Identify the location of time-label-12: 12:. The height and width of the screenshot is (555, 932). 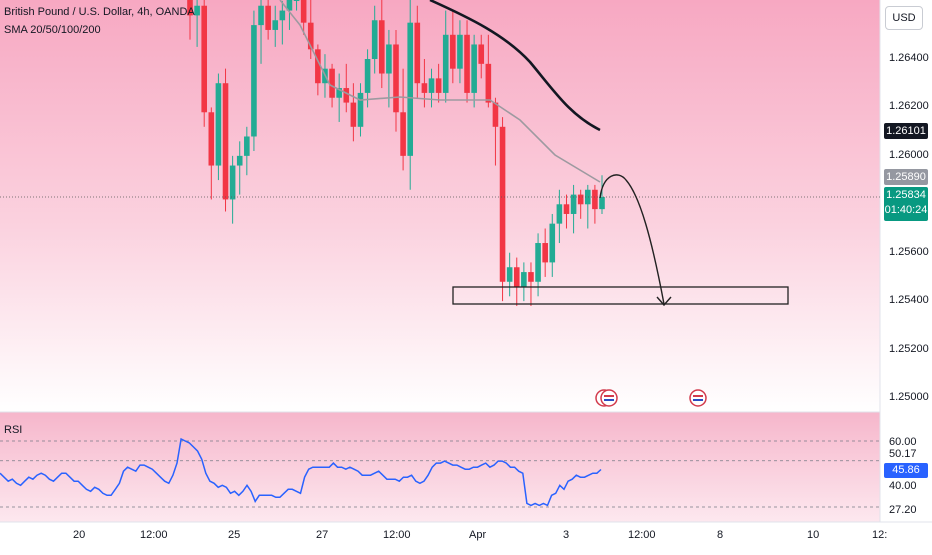
(880, 535).